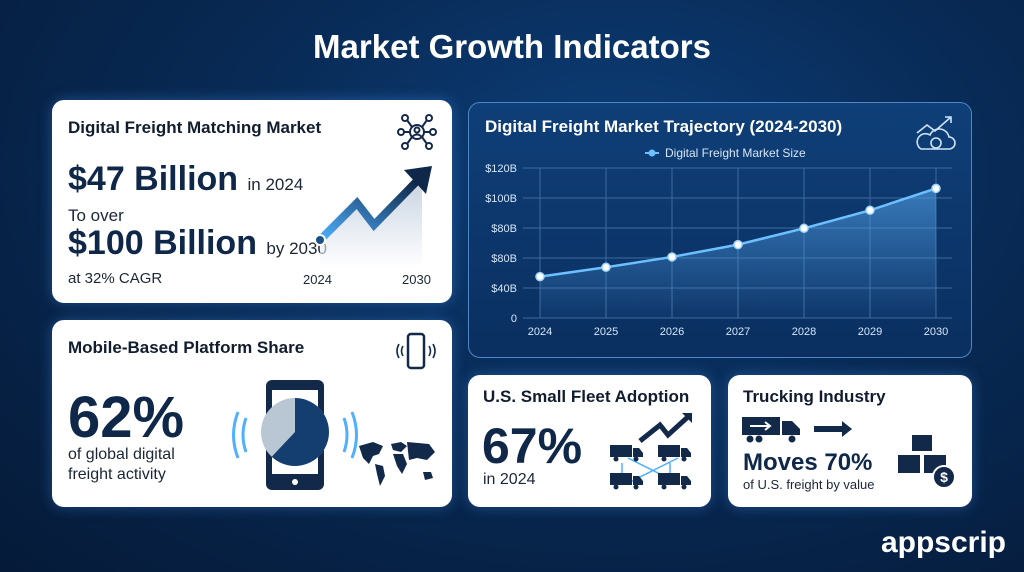 Image resolution: width=1024 pixels, height=572 pixels. Describe the element at coordinates (512, 46) in the screenshot. I see `page-title: Market Growth Indicators` at that location.